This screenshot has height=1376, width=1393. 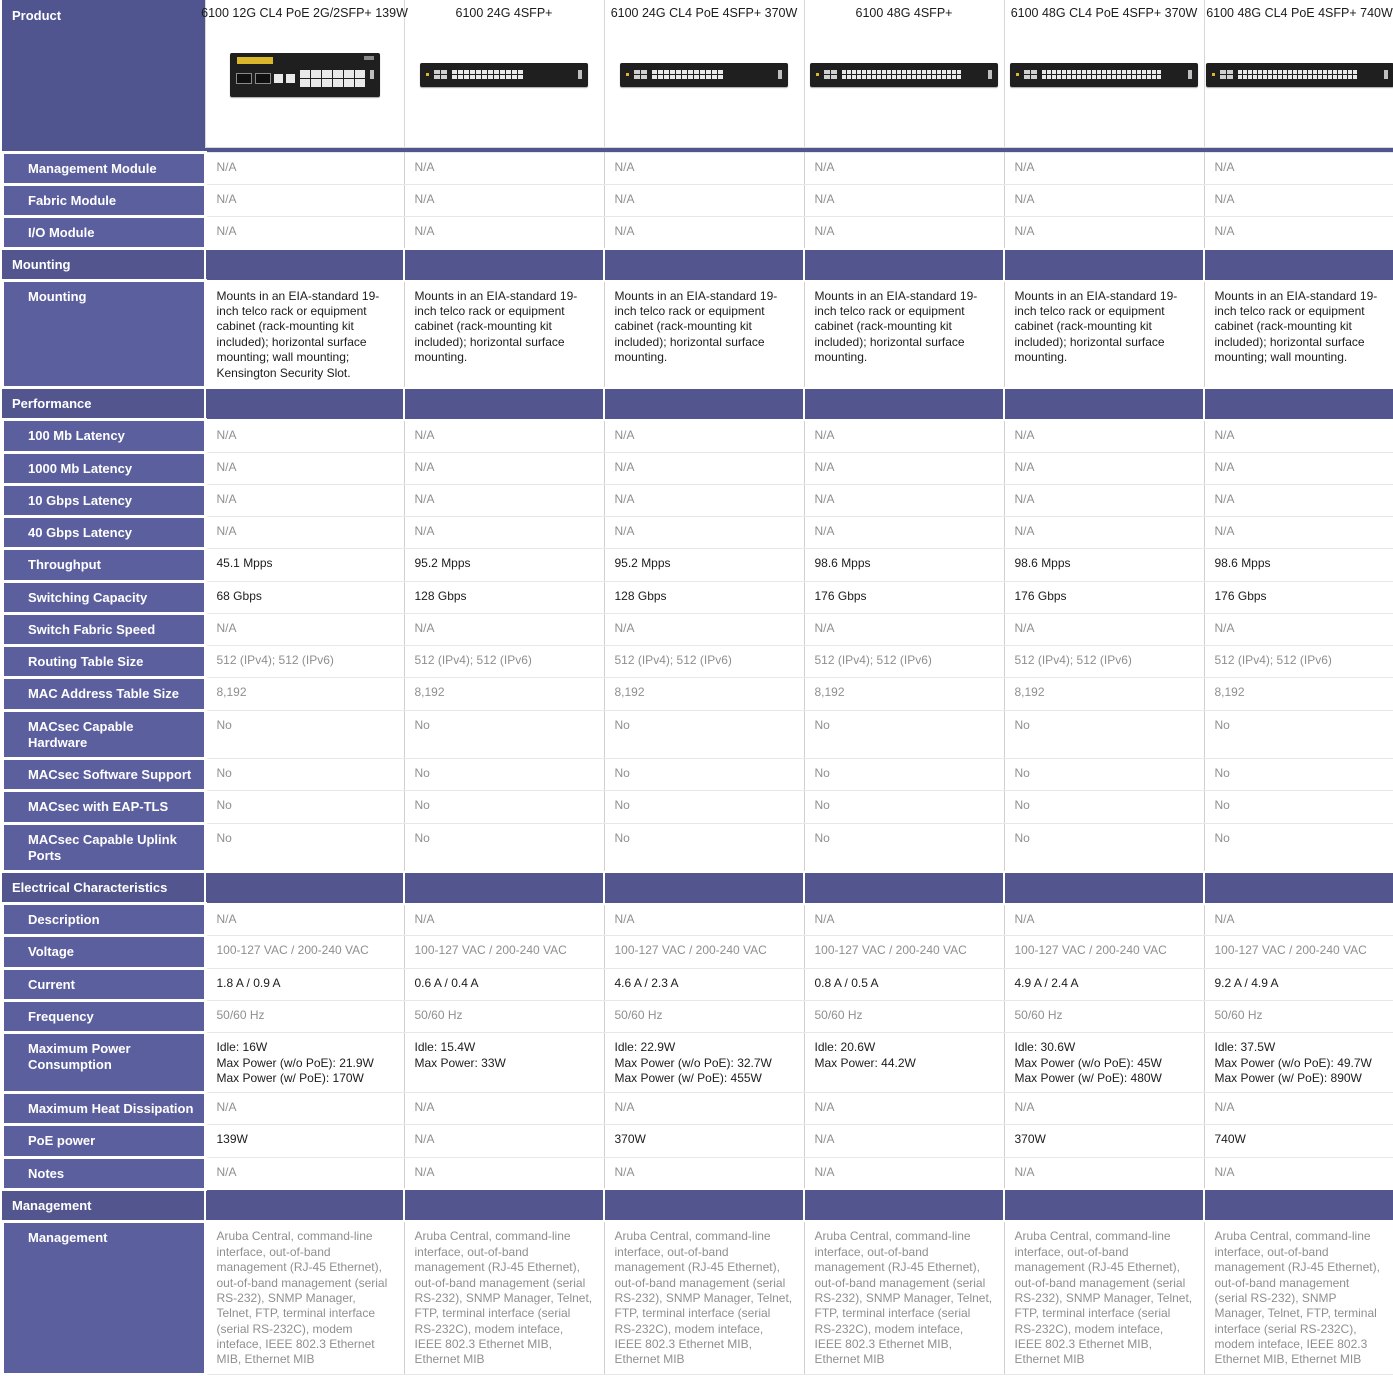 What do you see at coordinates (304, 10) in the screenshot?
I see `product-name: 6100 12G CL4 PoE 2G/2SFP+ 139W` at bounding box center [304, 10].